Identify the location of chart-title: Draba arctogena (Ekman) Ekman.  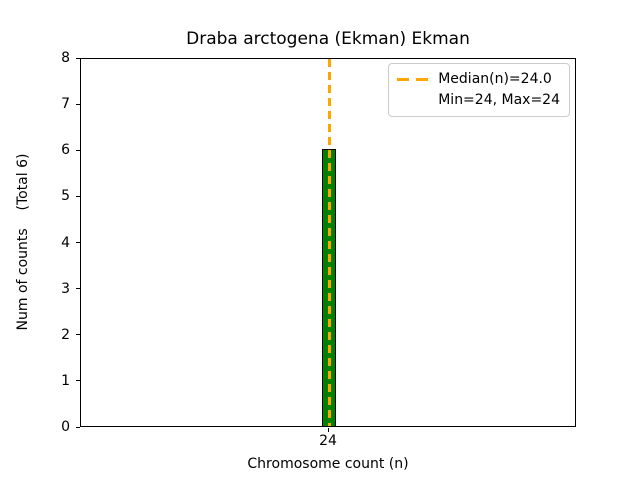
(328, 39).